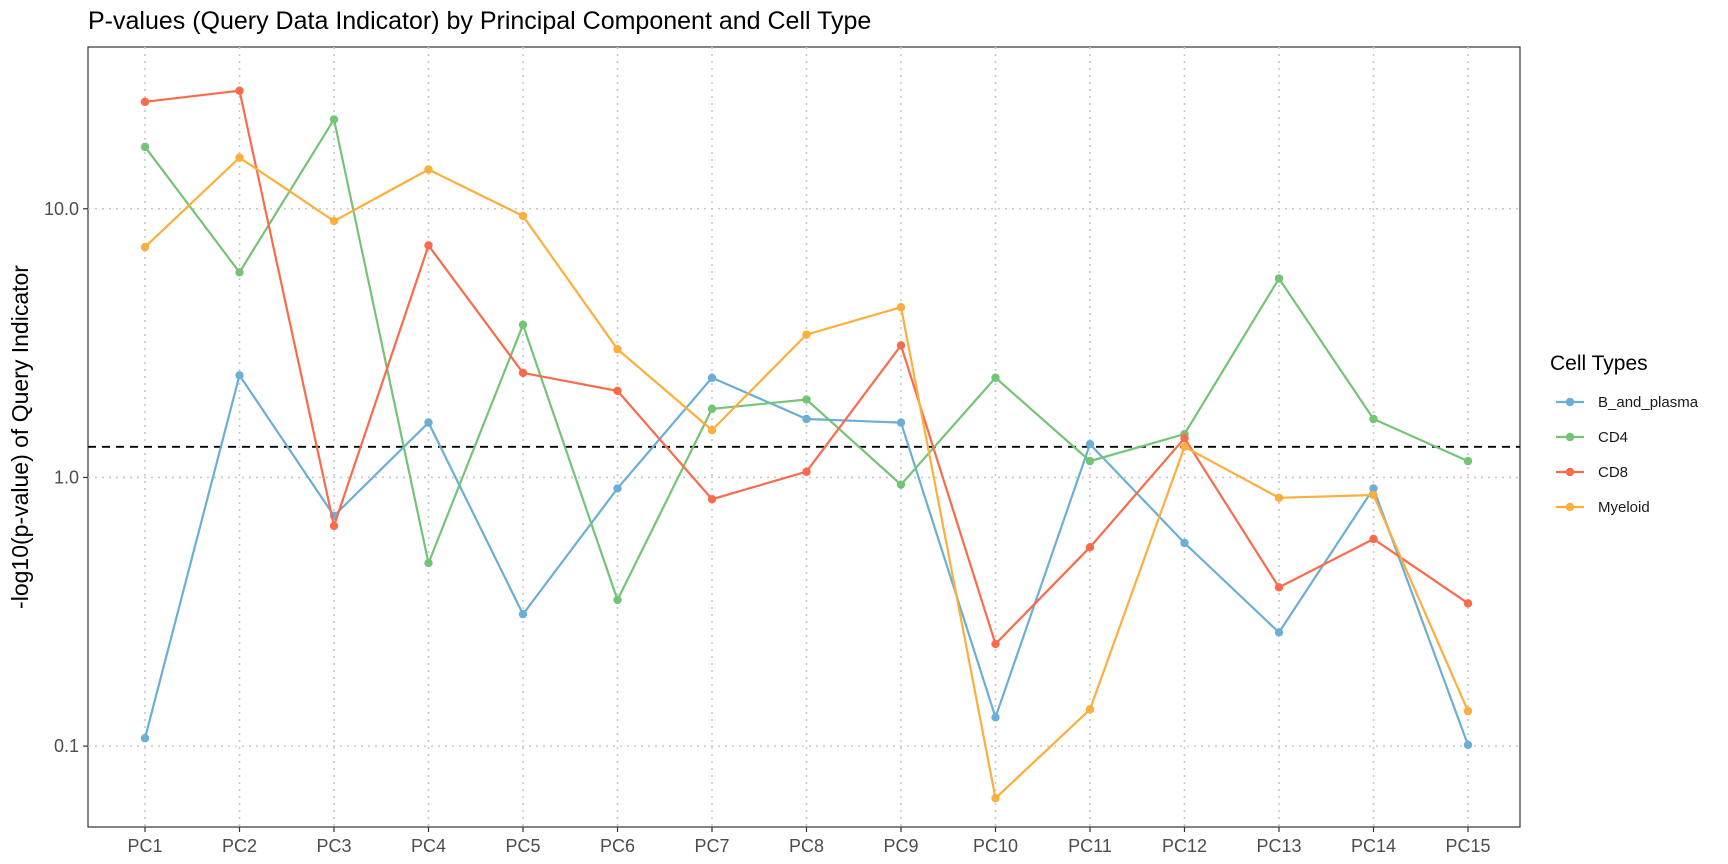 The image size is (1728, 864). I want to click on x-tick-label: PC2, so click(239, 846).